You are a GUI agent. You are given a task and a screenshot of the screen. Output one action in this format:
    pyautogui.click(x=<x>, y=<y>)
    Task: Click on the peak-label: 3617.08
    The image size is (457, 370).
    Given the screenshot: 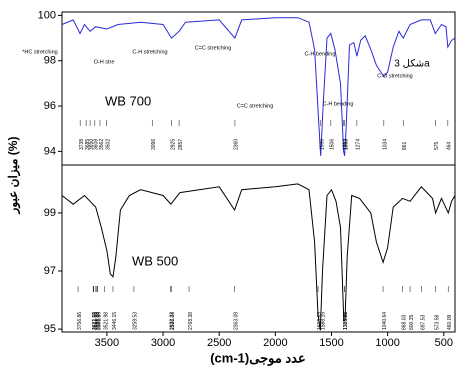 What is the action you would take?
    pyautogui.click(x=96, y=321)
    